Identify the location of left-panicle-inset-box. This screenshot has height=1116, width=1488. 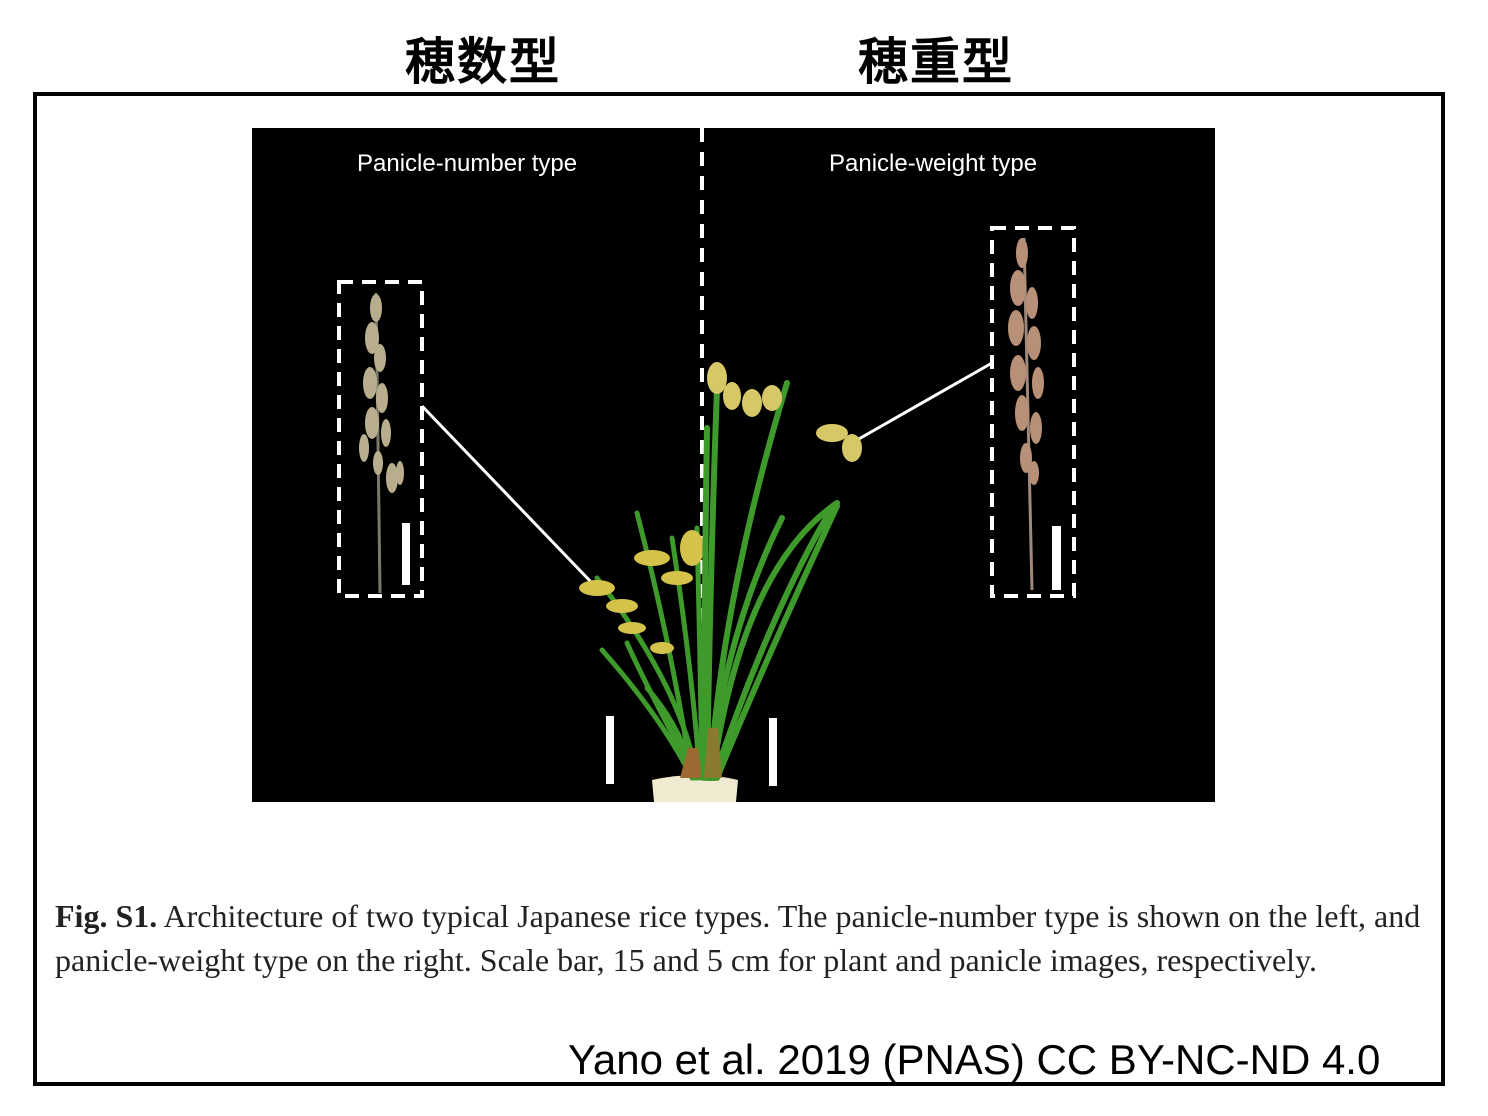
(380, 439).